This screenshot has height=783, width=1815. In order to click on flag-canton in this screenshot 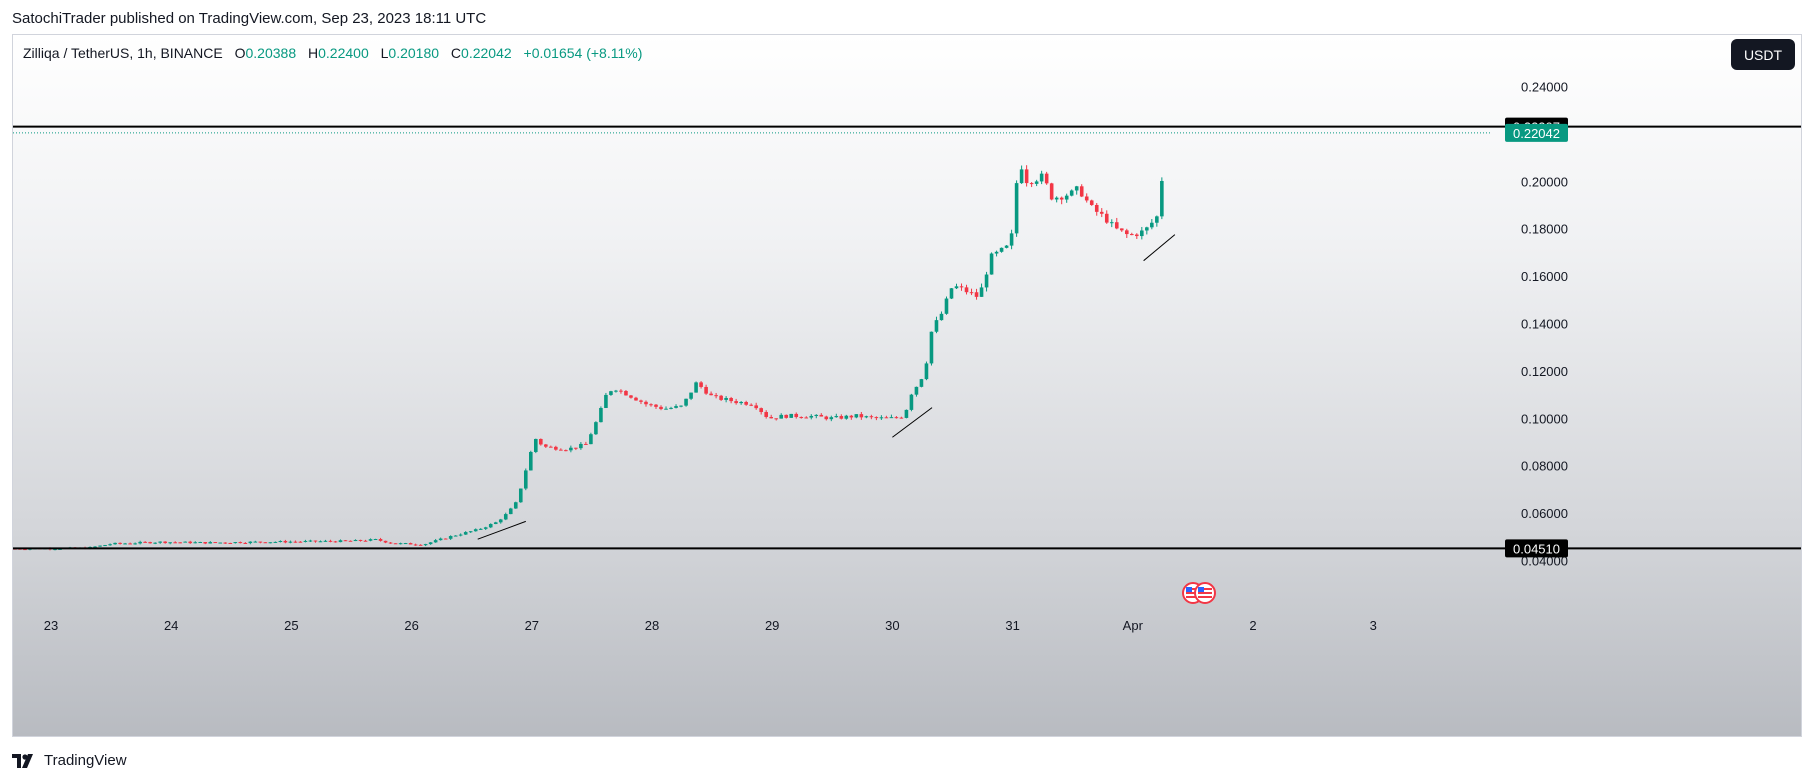, I will do `click(1189, 589)`.